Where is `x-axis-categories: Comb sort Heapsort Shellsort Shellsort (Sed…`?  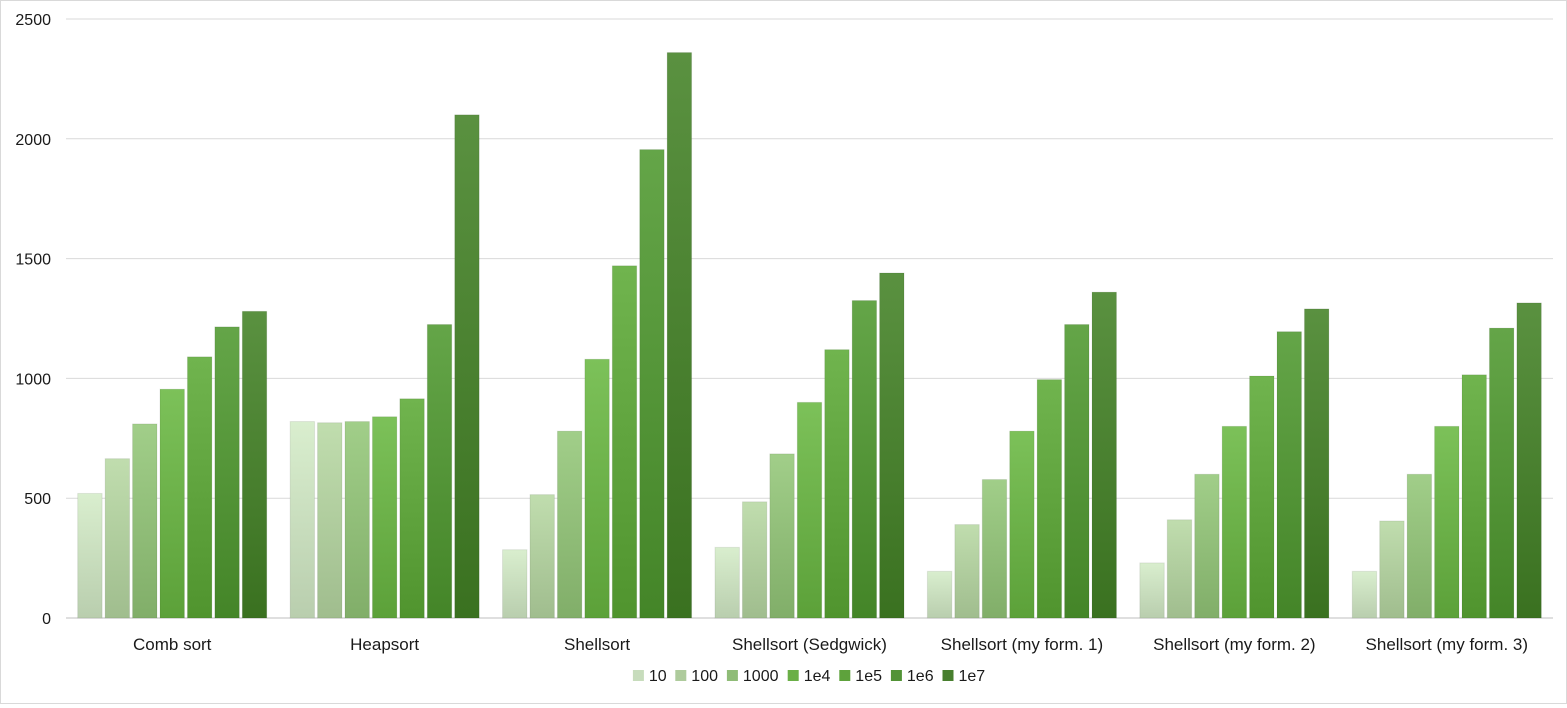 x-axis-categories: Comb sort Heapsort Shellsort Shellsort (Sed… is located at coordinates (830, 644).